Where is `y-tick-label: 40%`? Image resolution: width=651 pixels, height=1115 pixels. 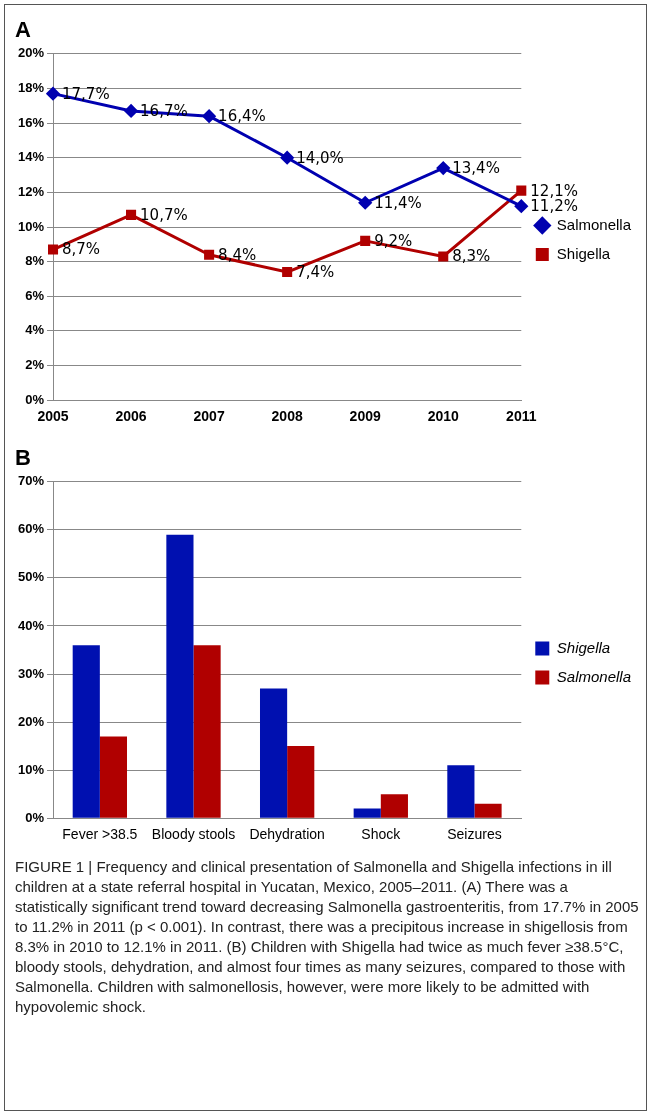 y-tick-label: 40% is located at coordinates (31, 625).